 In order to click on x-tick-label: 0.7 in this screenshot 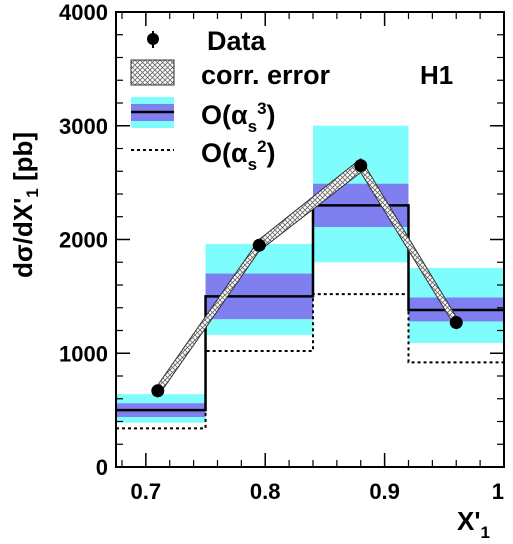, I will do `click(146, 491)`.